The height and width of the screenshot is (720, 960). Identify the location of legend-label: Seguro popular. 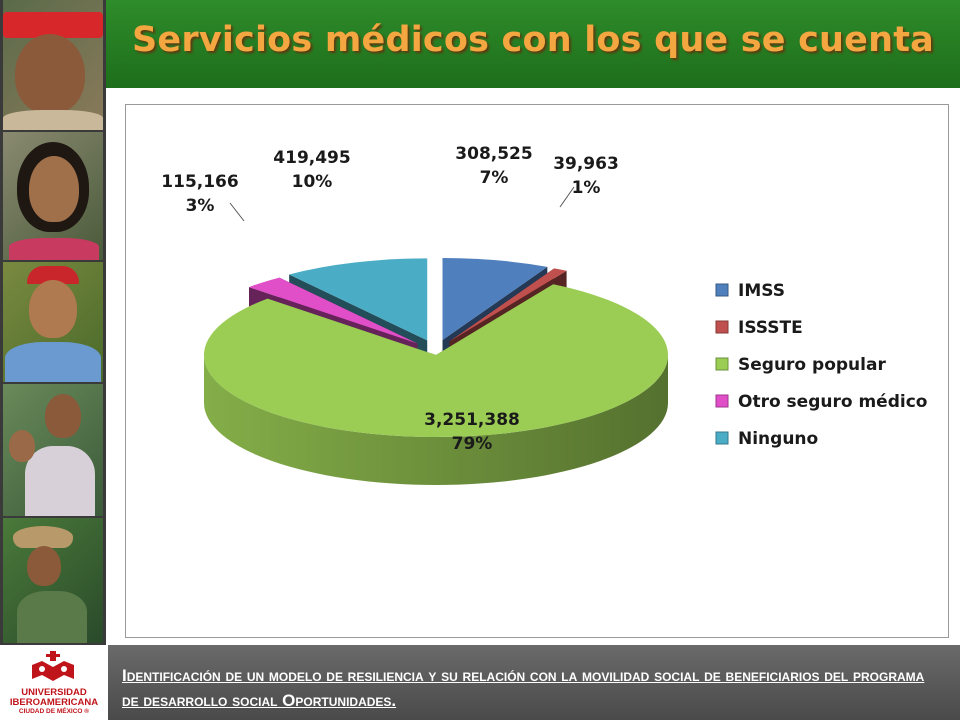
(812, 365).